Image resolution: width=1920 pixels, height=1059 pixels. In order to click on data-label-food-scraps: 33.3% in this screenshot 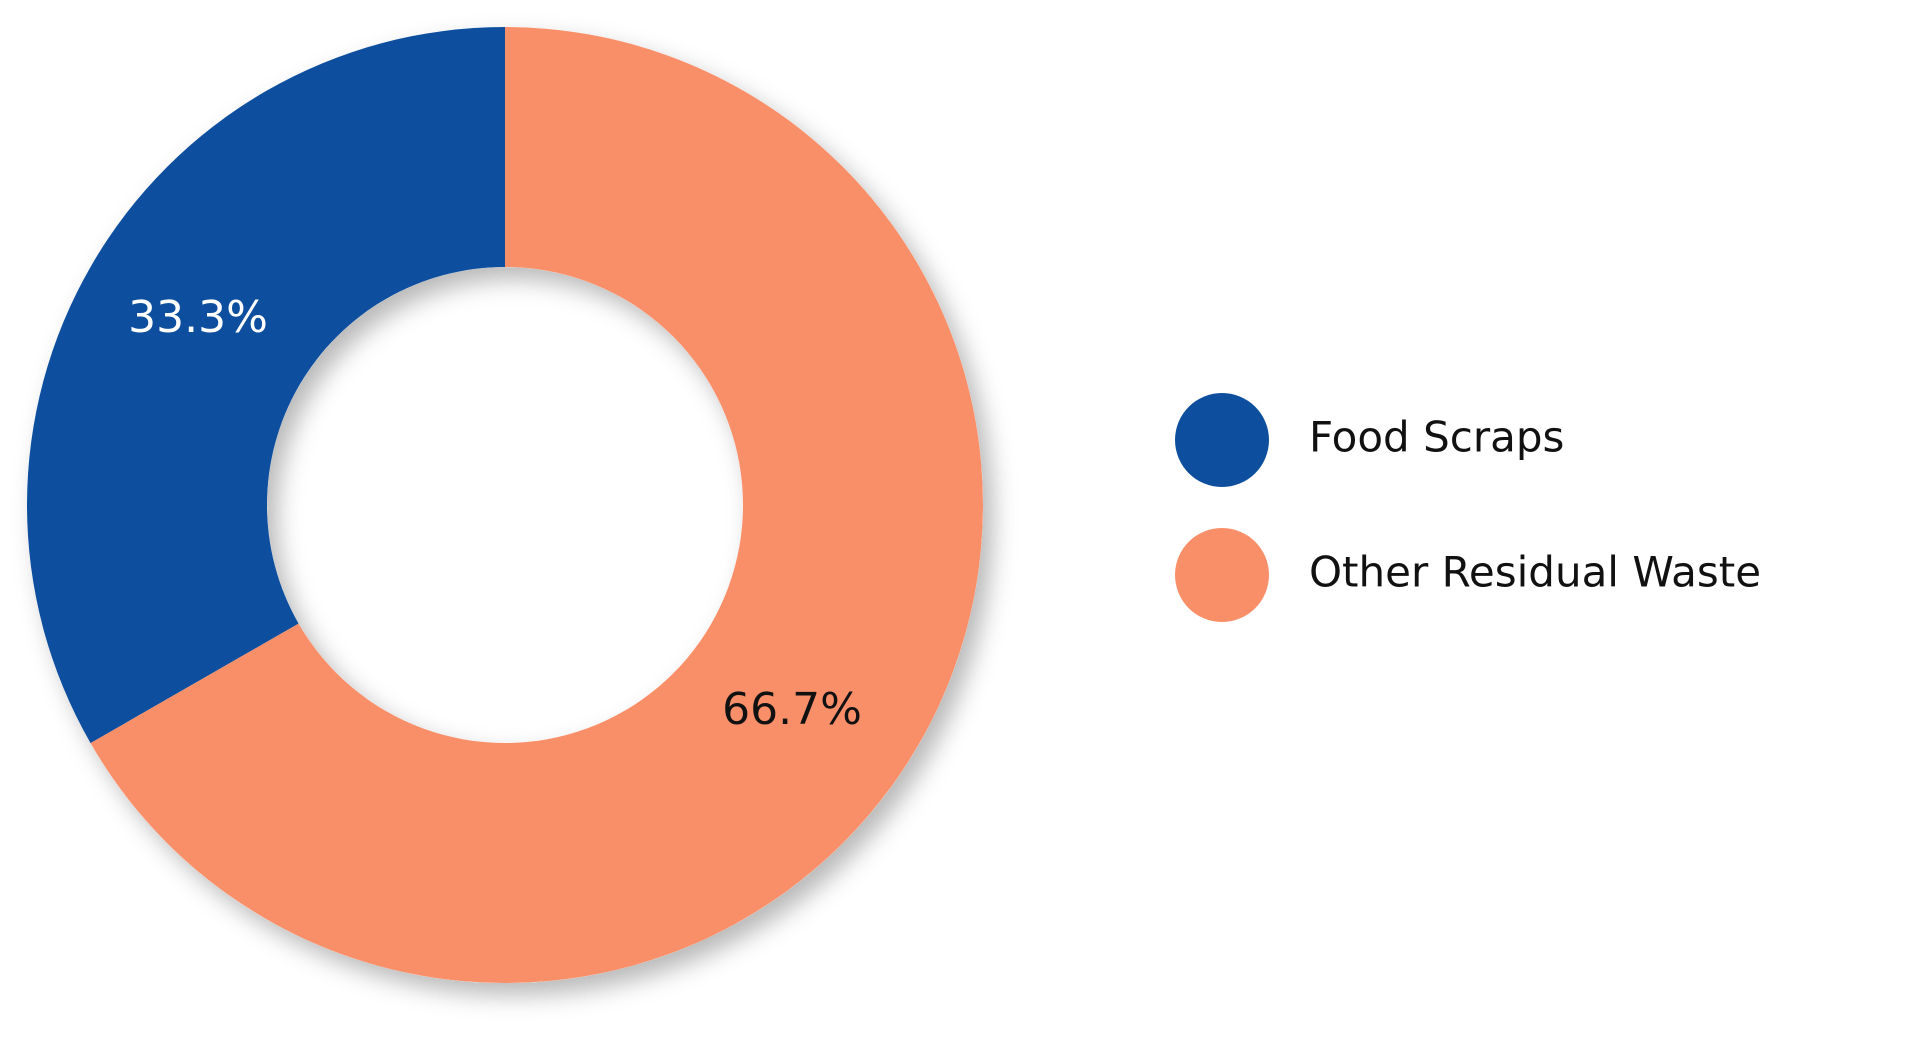, I will do `click(198, 317)`.